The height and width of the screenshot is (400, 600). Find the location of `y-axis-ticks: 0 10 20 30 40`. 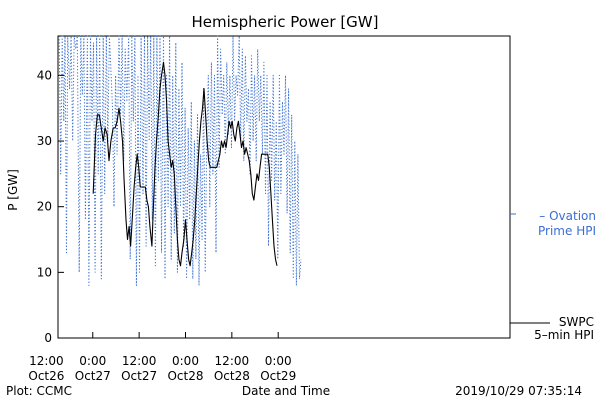

y-axis-ticks: 0 10 20 30 40 is located at coordinates (50, 206).